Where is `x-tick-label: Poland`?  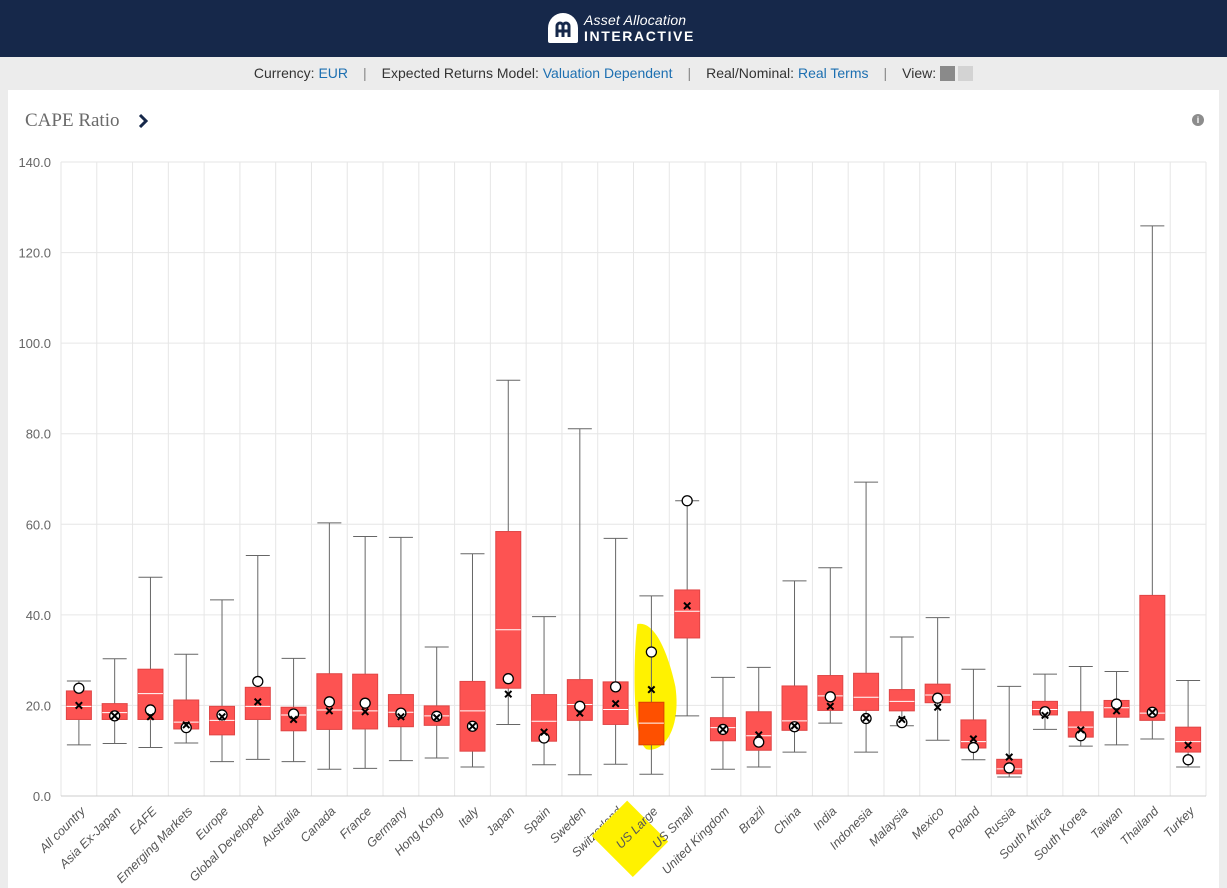 x-tick-label: Poland is located at coordinates (964, 822).